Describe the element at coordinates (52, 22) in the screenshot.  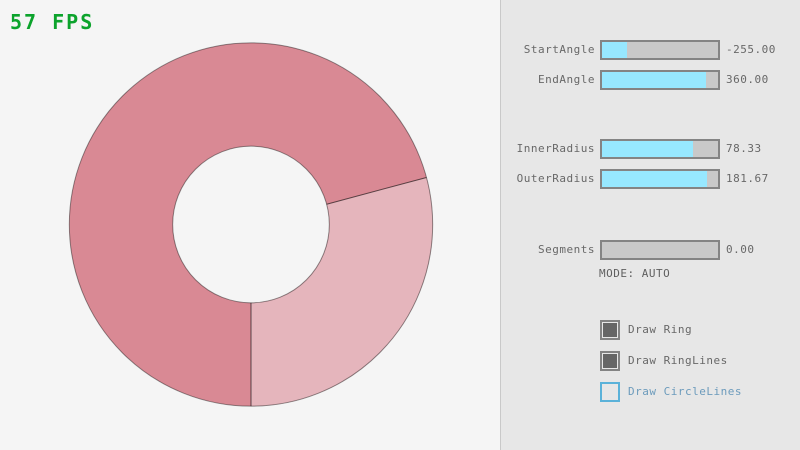
I see `fps-counter: 57 FPS` at that location.